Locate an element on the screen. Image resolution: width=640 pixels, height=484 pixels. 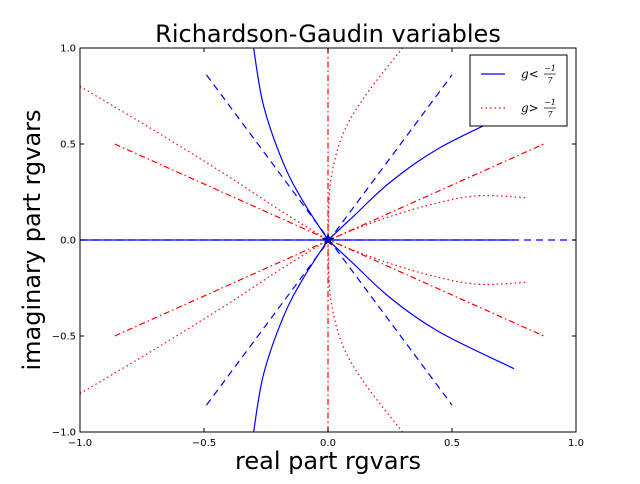
y-axis-label: imaginary part rgvars is located at coordinates (32, 239).